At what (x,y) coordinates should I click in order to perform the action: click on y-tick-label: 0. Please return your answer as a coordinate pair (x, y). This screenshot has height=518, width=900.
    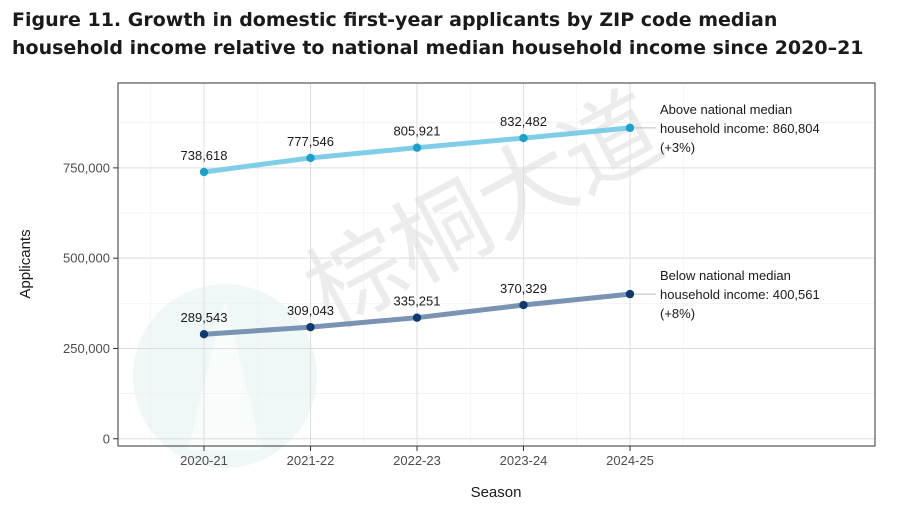
    Looking at the image, I should click on (106, 438).